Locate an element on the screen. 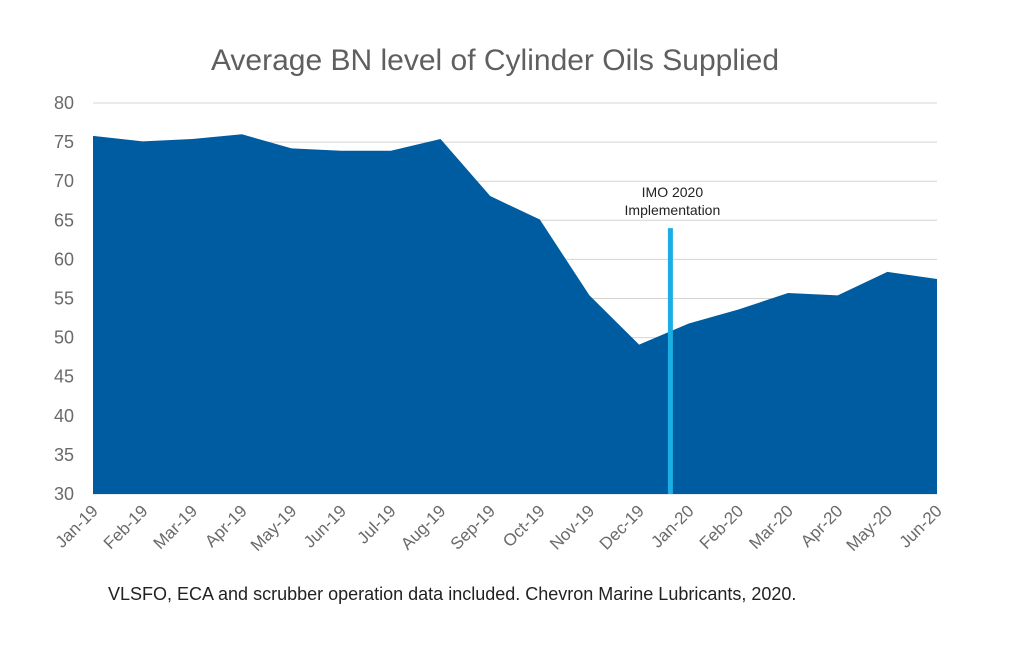  y-tick-label: 50 is located at coordinates (64, 338).